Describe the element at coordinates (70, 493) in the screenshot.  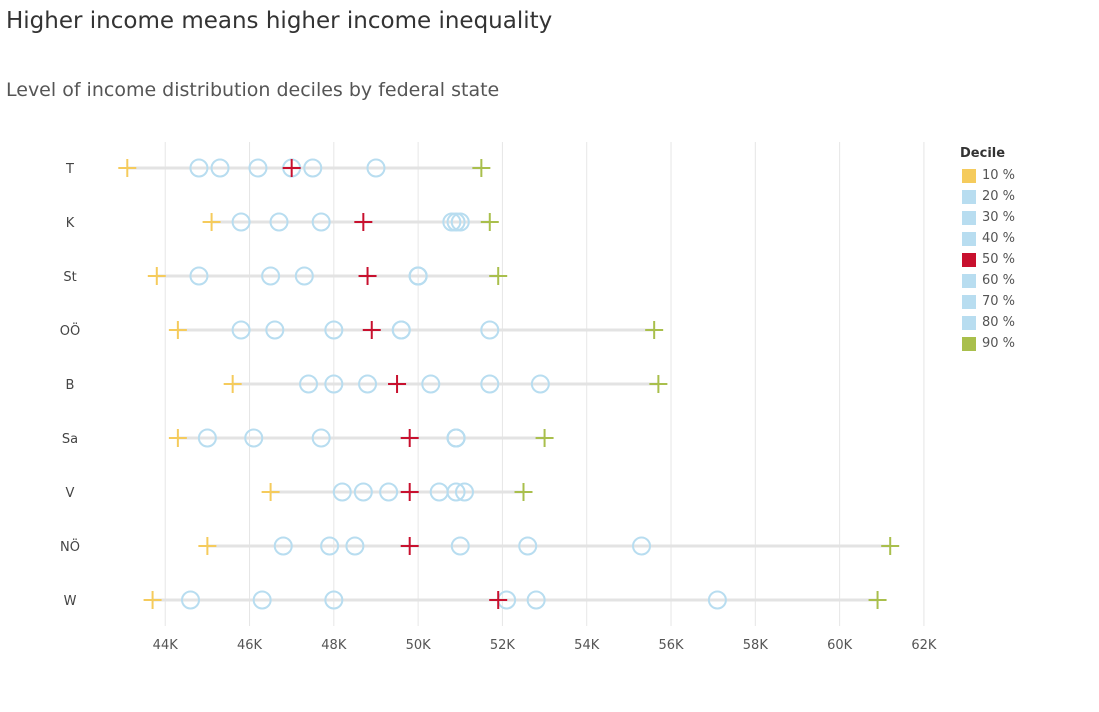
I see `category-label: V` at that location.